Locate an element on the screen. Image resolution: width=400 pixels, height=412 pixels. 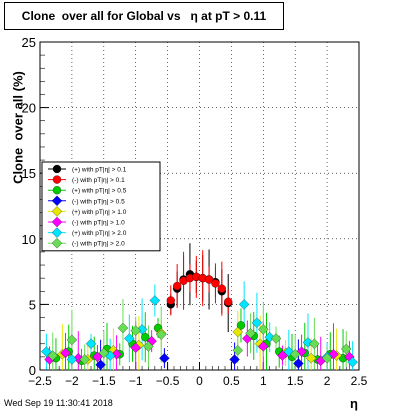
legend-label: (-) with pT|η| > 0.5 is located at coordinates (98, 201).